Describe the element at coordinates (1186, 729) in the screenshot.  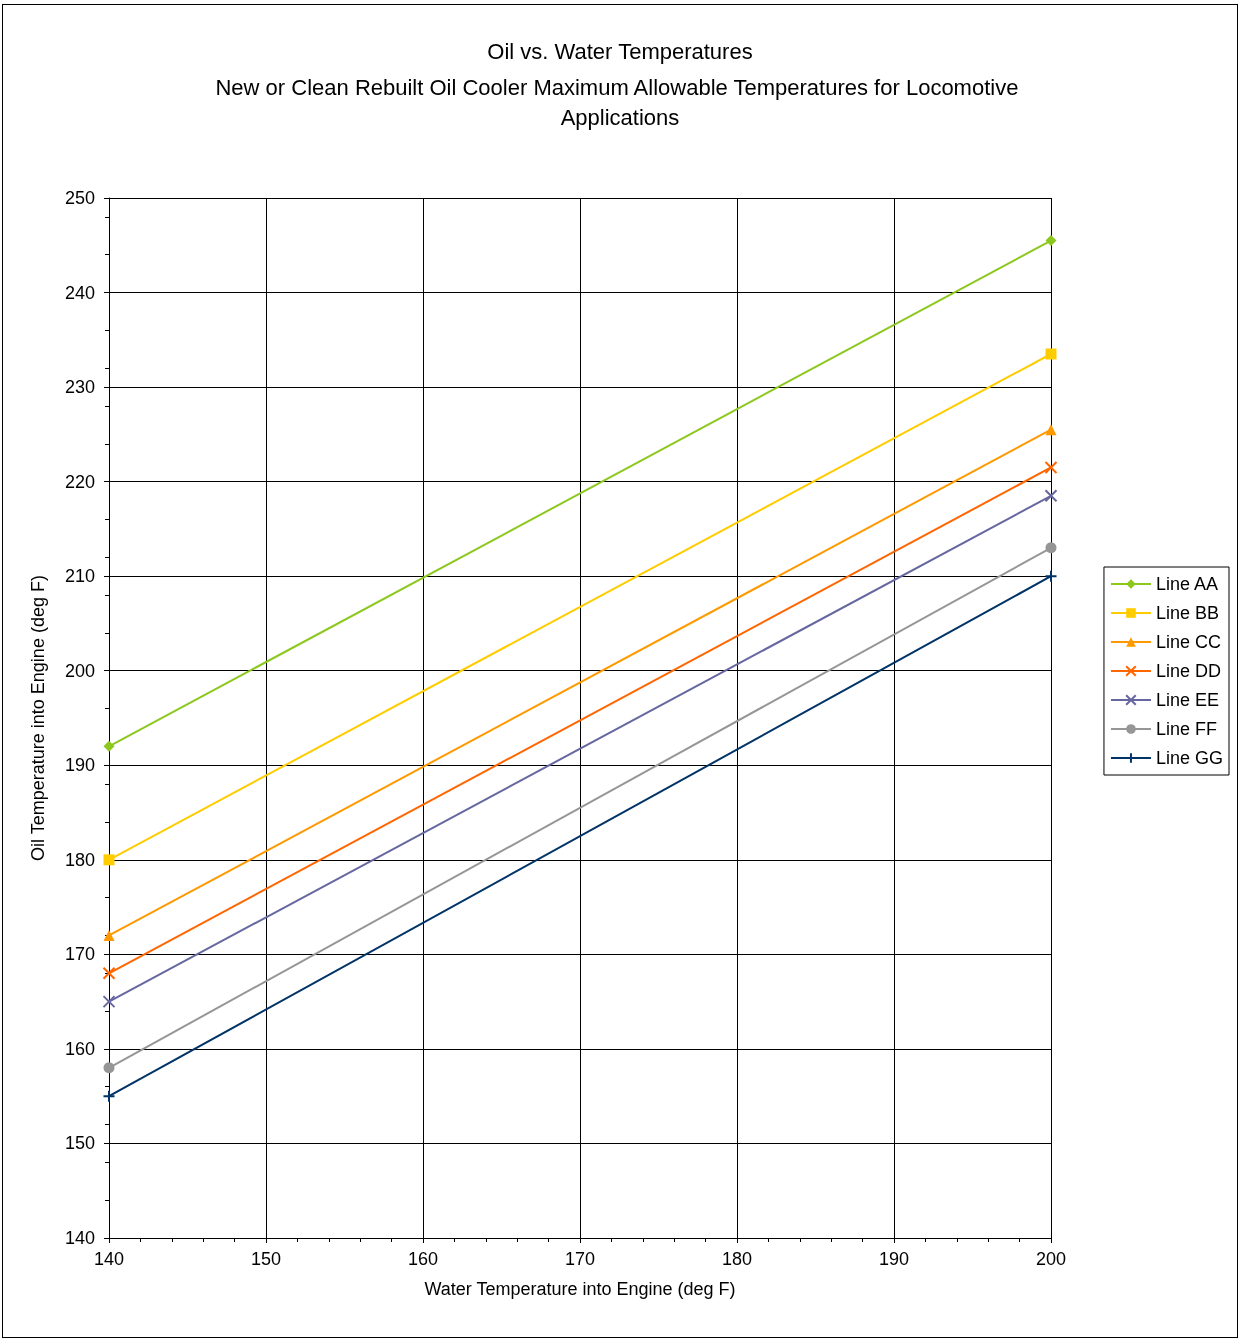
I see `legend-label: Line FF` at that location.